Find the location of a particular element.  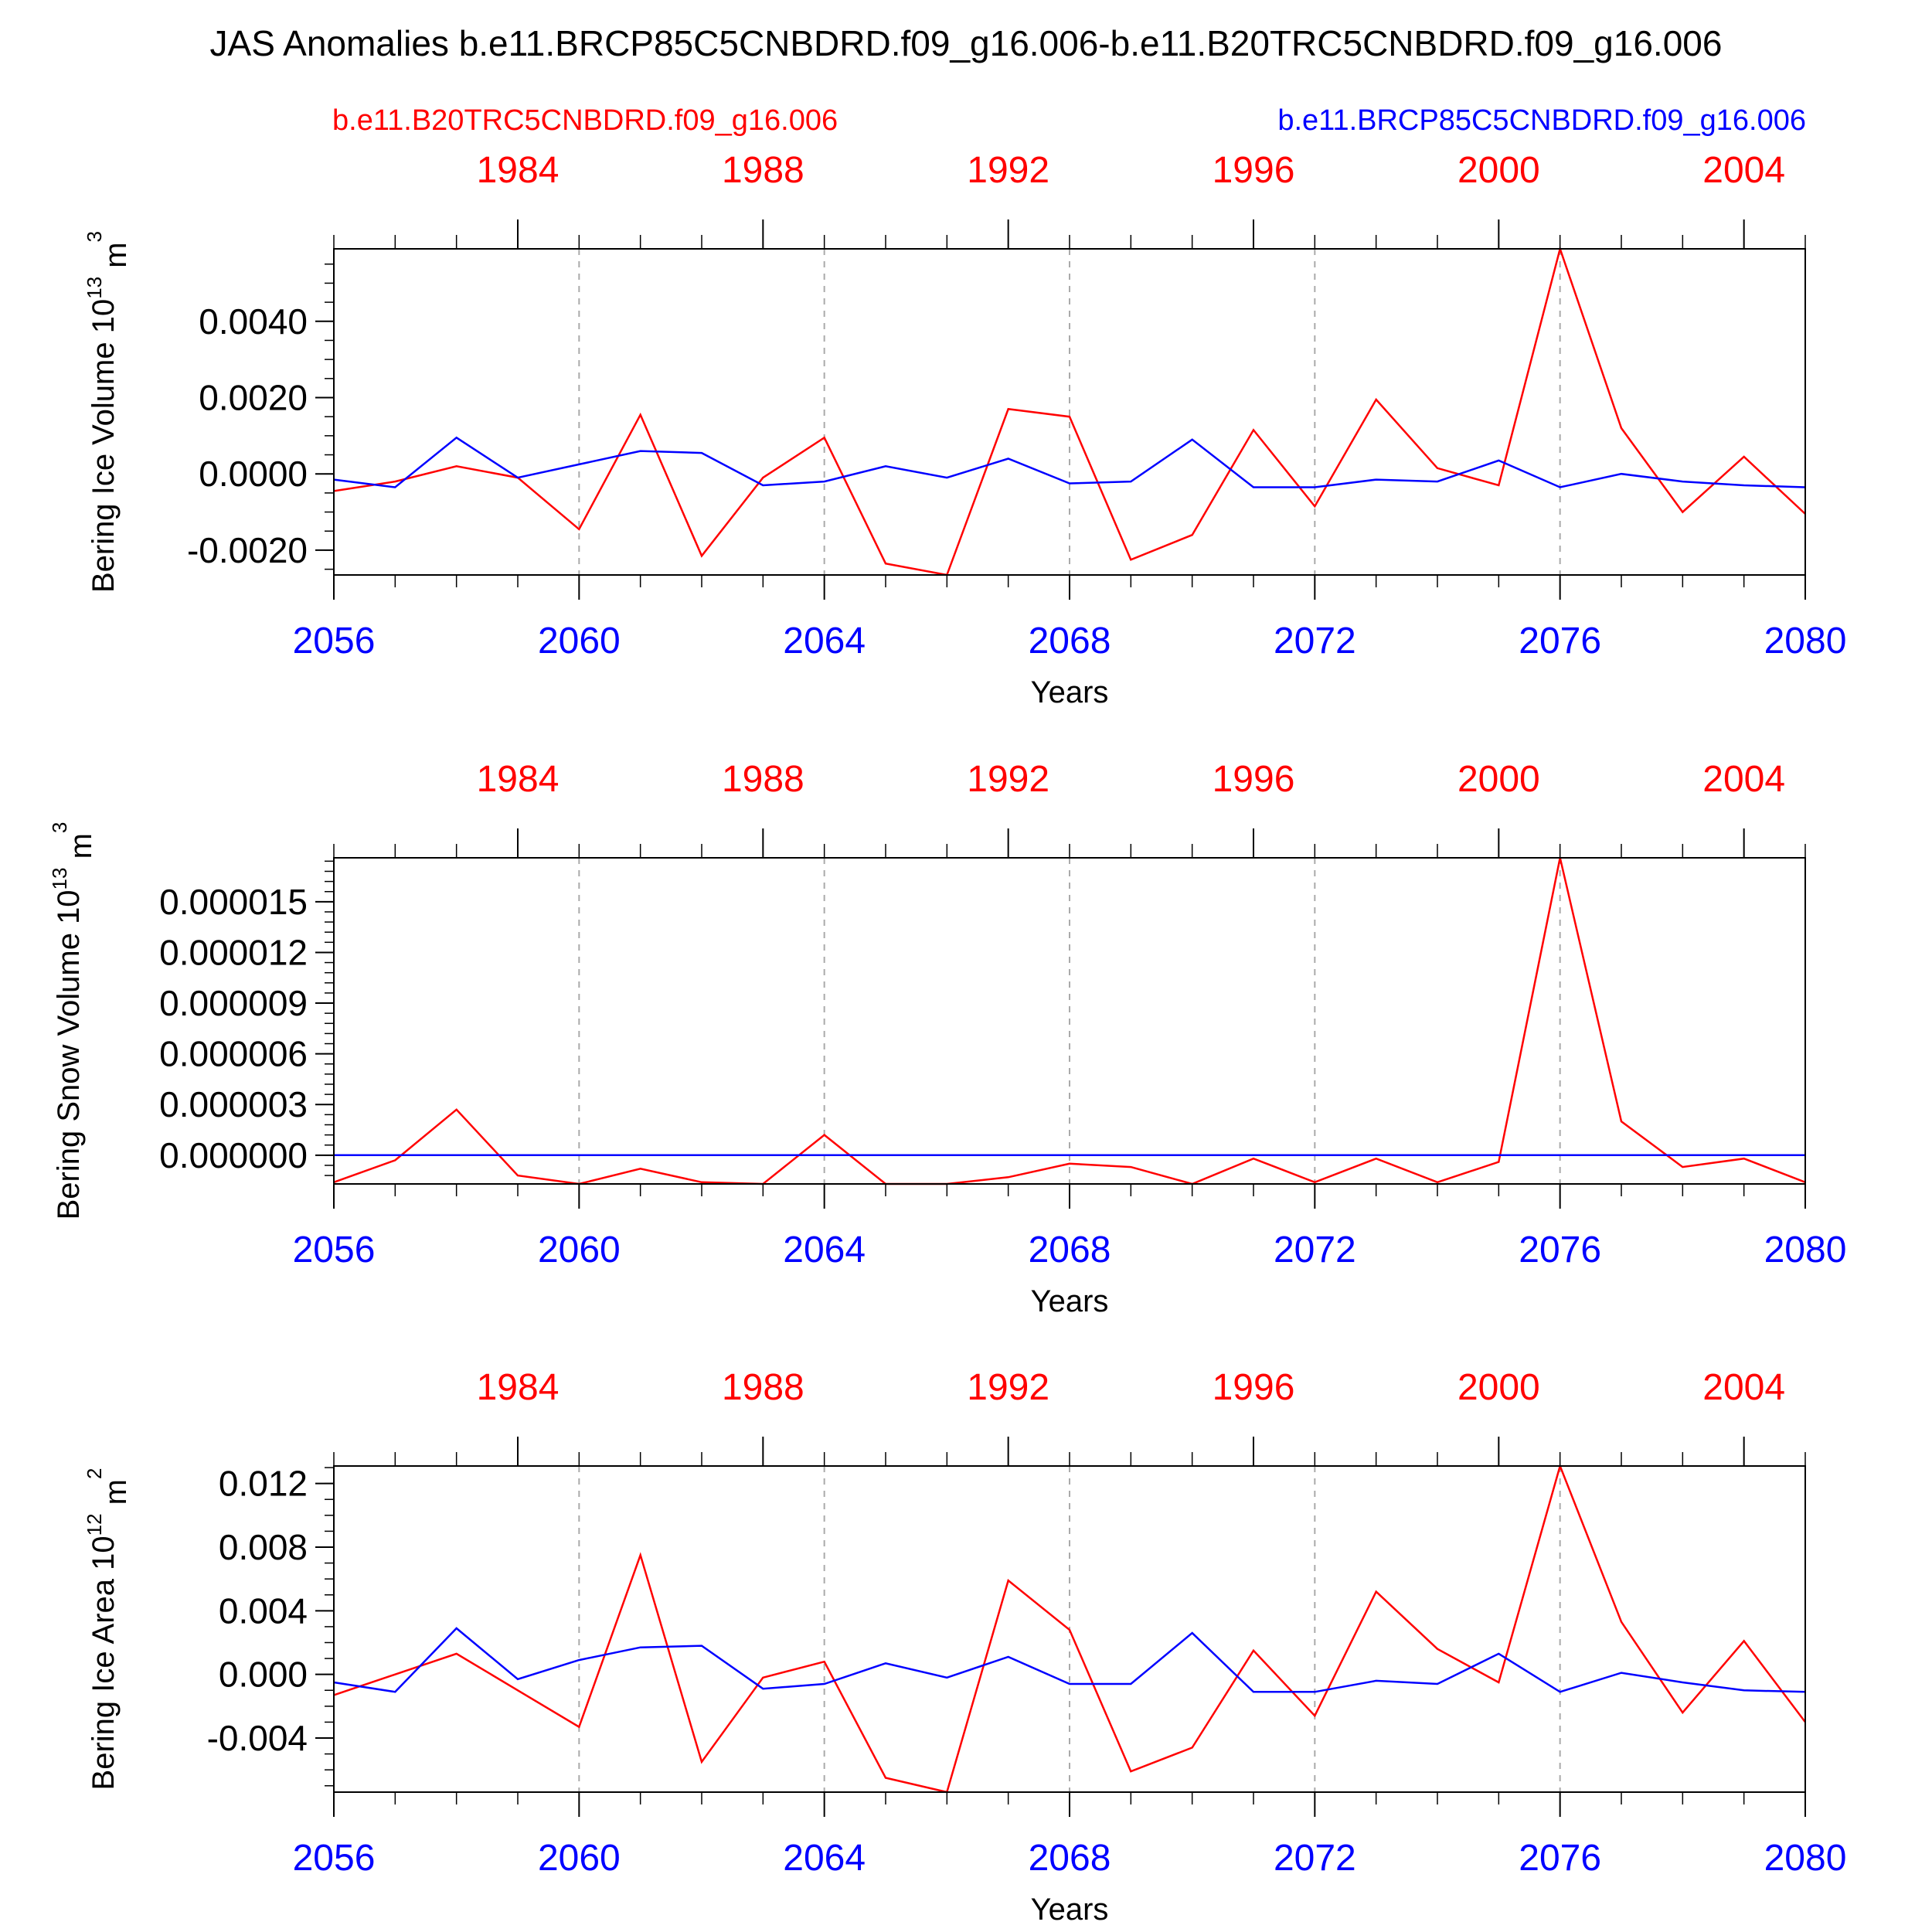

y-axis-label: Bering Ice Area 1012 m2 is located at coordinates (108, 1629).